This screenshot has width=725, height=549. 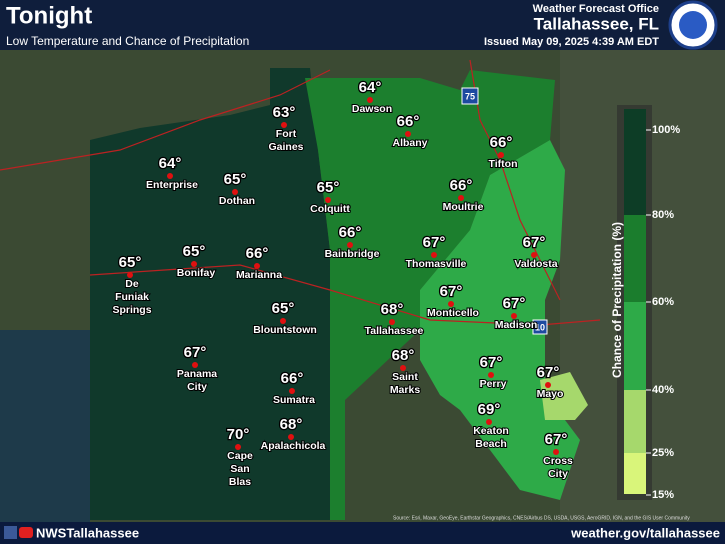 I want to click on city-name: San, so click(x=239, y=469).